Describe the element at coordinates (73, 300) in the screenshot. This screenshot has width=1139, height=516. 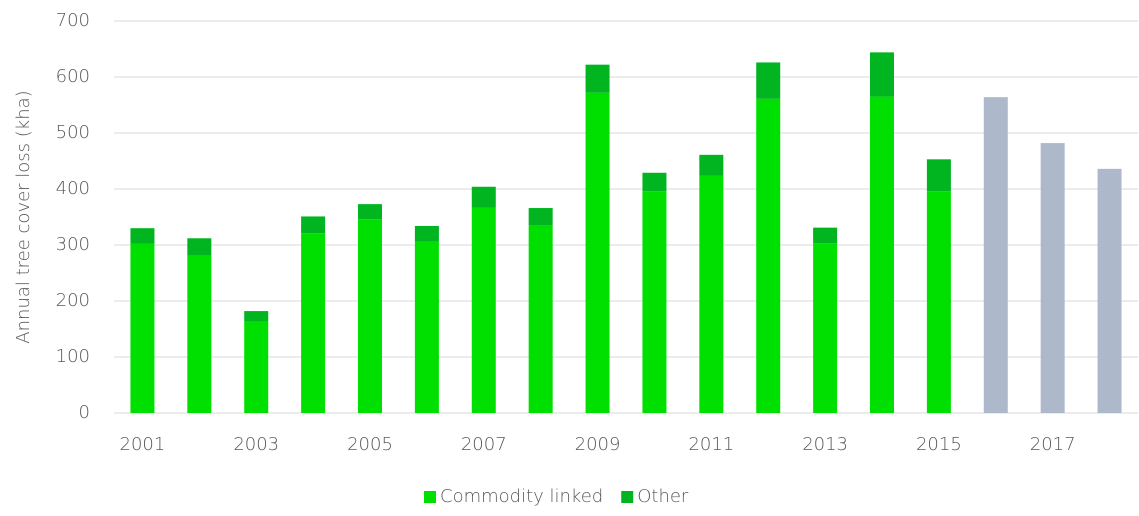
I see `y-tick-label: 200` at that location.